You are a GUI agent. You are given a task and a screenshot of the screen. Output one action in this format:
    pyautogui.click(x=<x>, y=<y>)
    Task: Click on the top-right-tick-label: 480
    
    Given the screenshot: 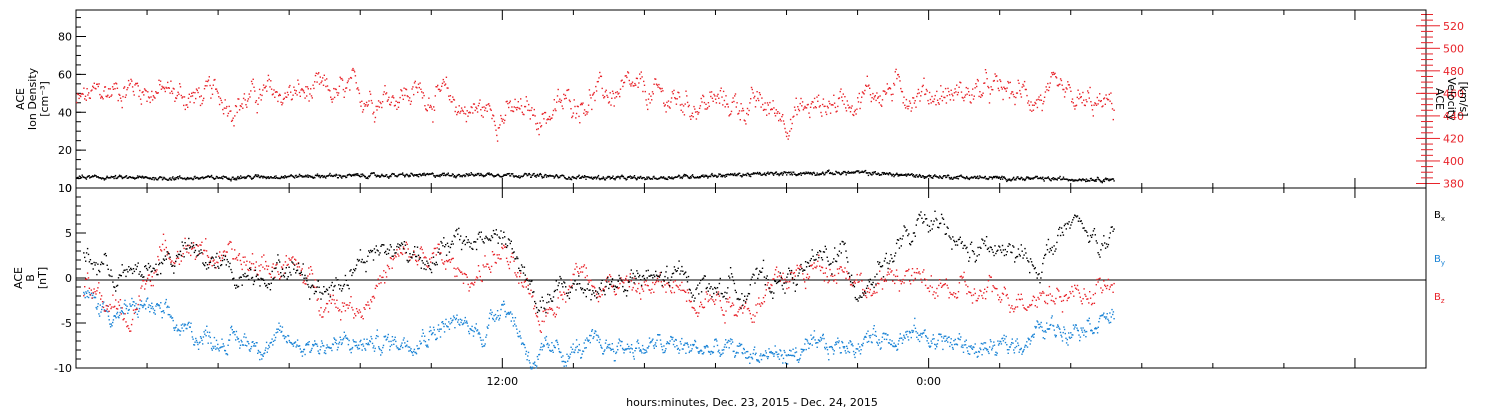 What is the action you would take?
    pyautogui.click(x=1453, y=71)
    